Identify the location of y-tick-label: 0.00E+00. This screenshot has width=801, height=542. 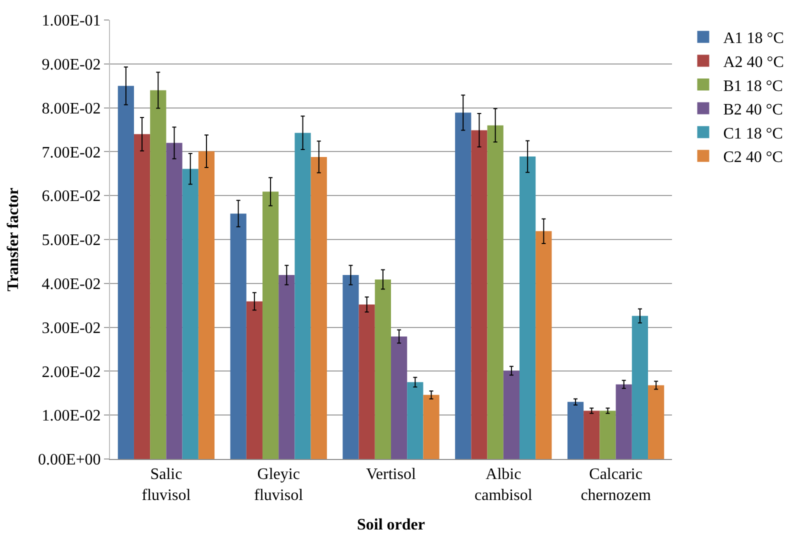
(69, 460).